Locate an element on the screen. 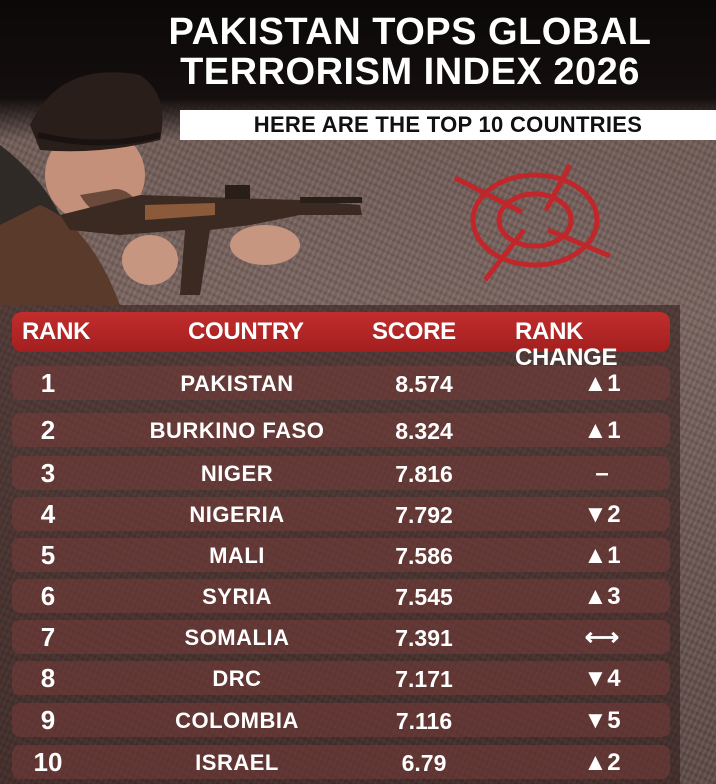  score-cell: 7.116 is located at coordinates (424, 721).